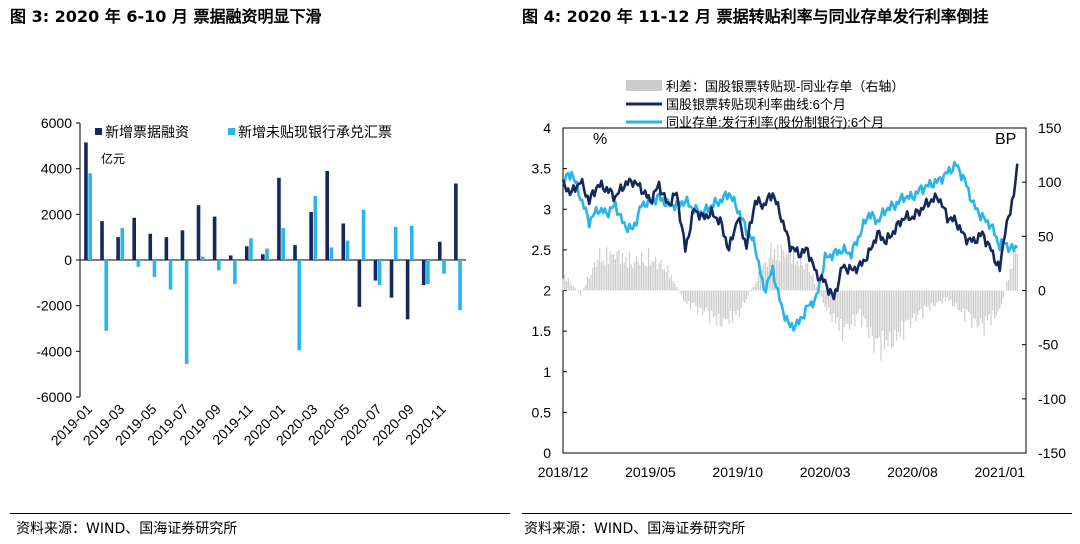 Image resolution: width=1080 pixels, height=544 pixels. What do you see at coordinates (166, 16) in the screenshot?
I see `fig3-title: 图 3: 2020 年 6-10 月 票据融资明显下滑` at bounding box center [166, 16].